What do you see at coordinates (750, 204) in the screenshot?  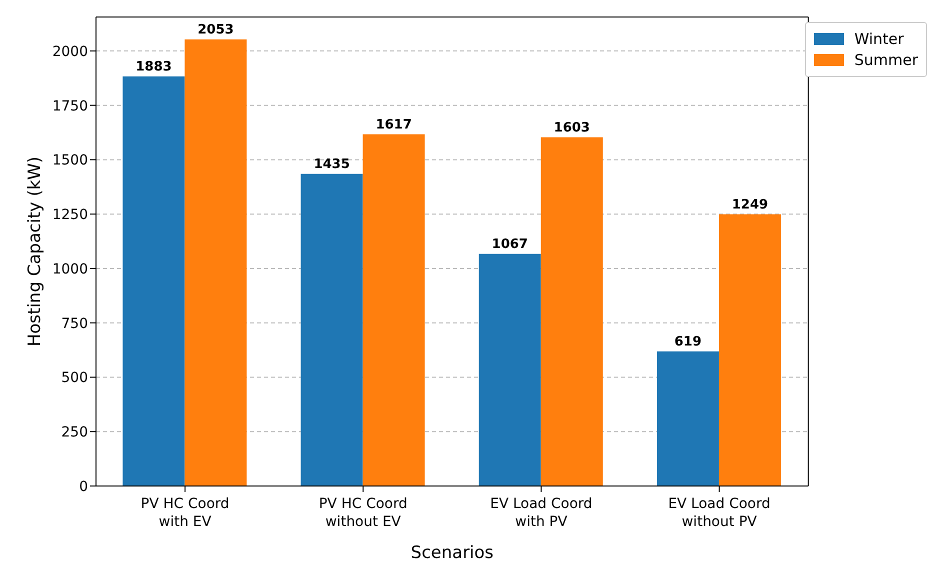 I see `data-label: 1249` at bounding box center [750, 204].